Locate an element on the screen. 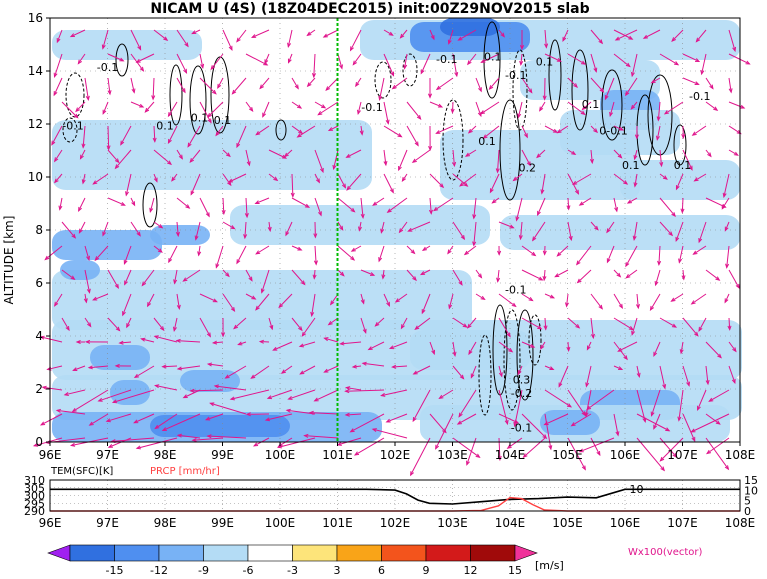 The height and width of the screenshot is (579, 767). x-tick-label: 99E is located at coordinates (222, 455).